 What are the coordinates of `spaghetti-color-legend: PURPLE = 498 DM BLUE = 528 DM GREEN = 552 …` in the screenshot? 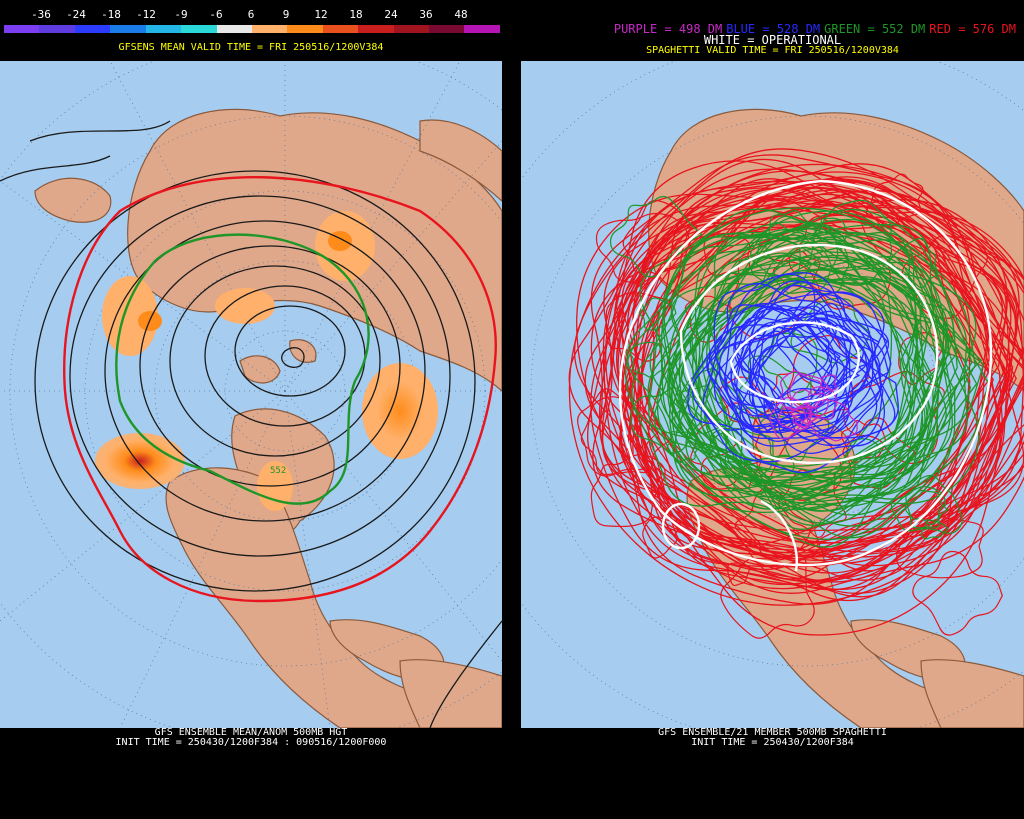 It's located at (813, 29).